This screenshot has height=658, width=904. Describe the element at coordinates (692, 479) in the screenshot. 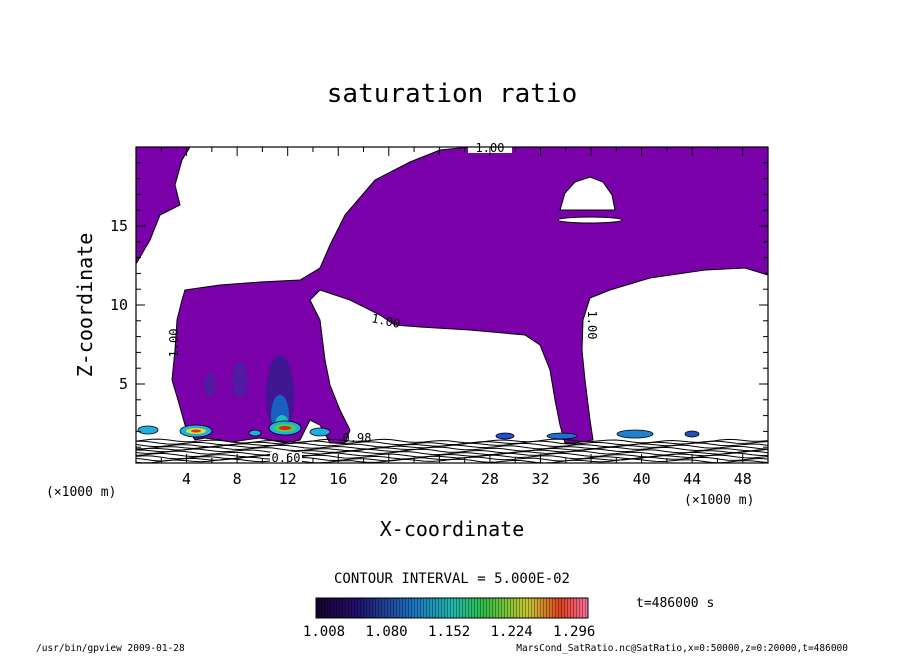

I see `x-tick-label: 44` at that location.